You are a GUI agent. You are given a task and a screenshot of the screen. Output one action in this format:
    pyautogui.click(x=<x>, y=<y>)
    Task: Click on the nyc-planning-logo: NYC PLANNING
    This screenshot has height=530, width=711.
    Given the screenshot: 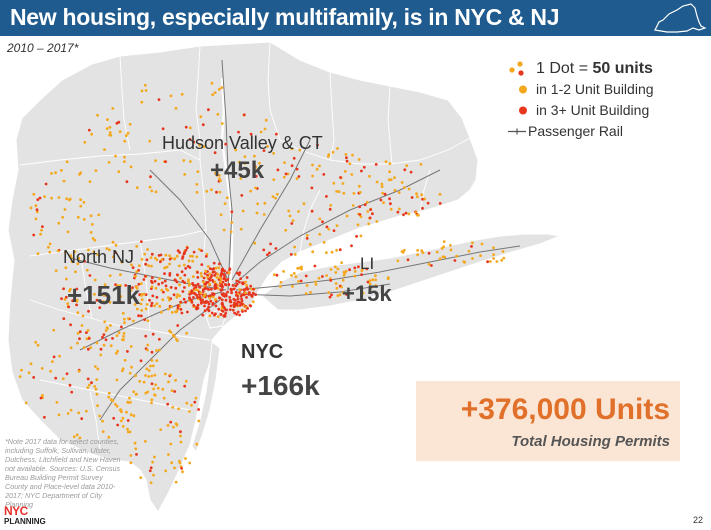 What is the action you would take?
    pyautogui.click(x=25, y=516)
    